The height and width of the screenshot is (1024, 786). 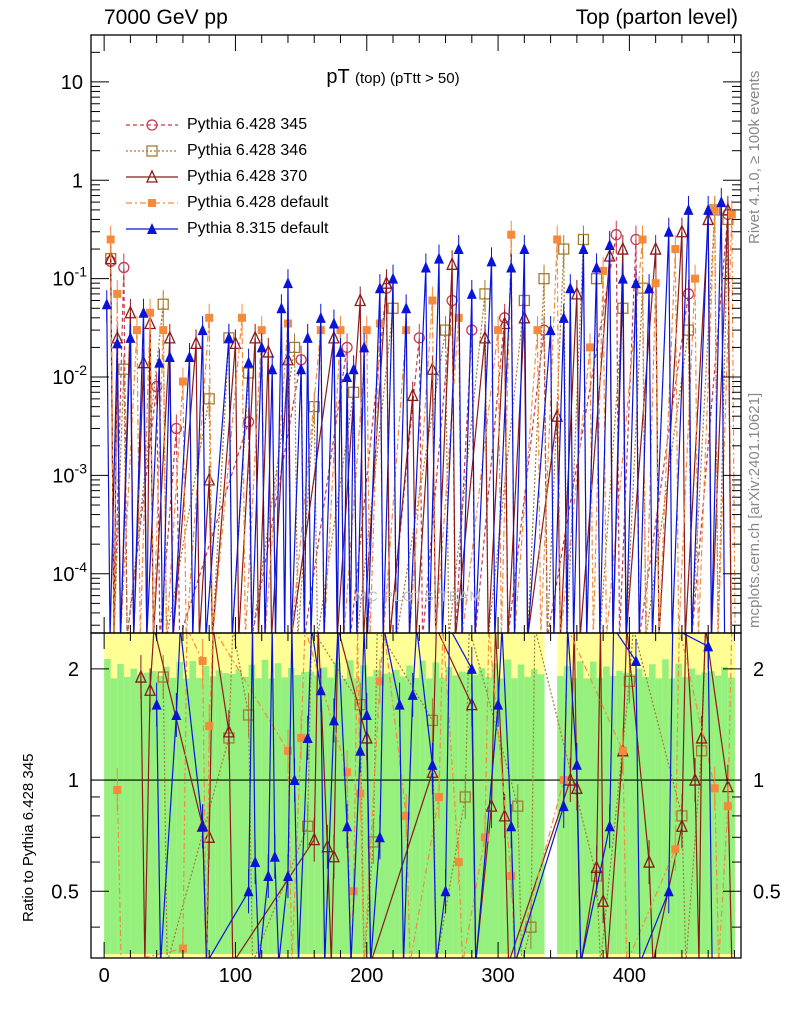 I want to click on main-y-tick-label: 1, so click(x=77, y=181).